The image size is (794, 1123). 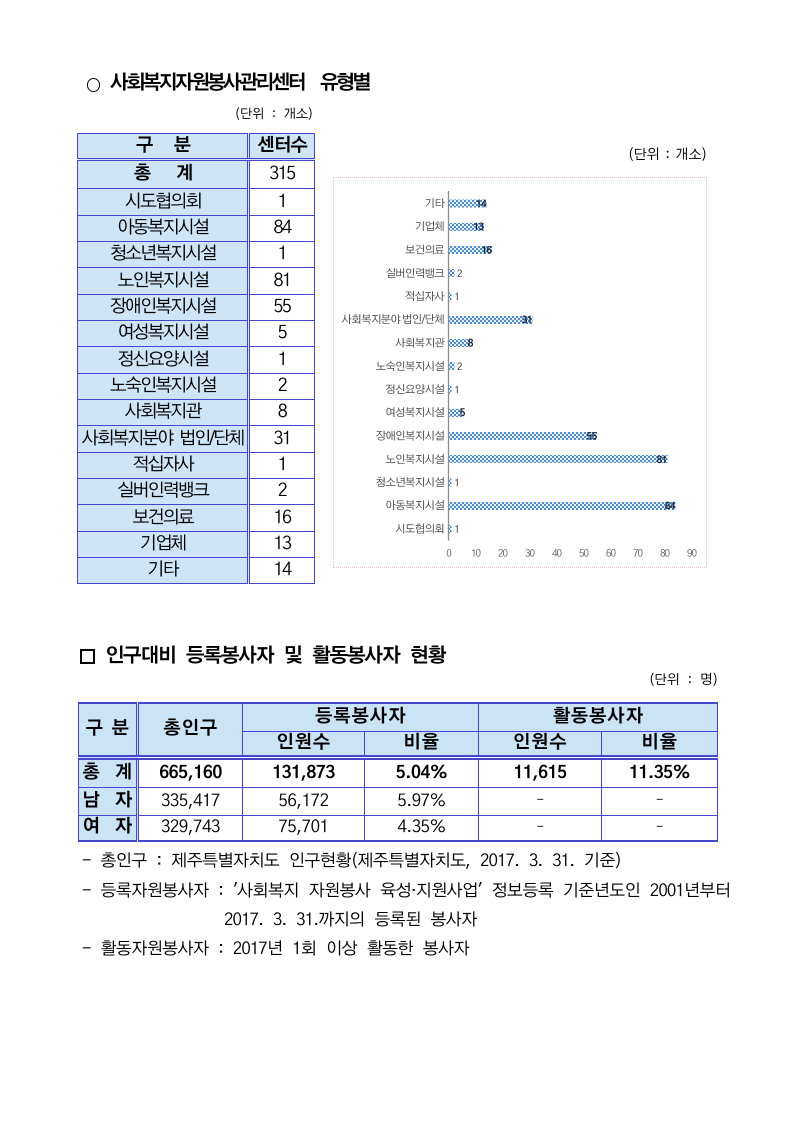 What do you see at coordinates (476, 554) in the screenshot?
I see `svg-text: 10` at bounding box center [476, 554].